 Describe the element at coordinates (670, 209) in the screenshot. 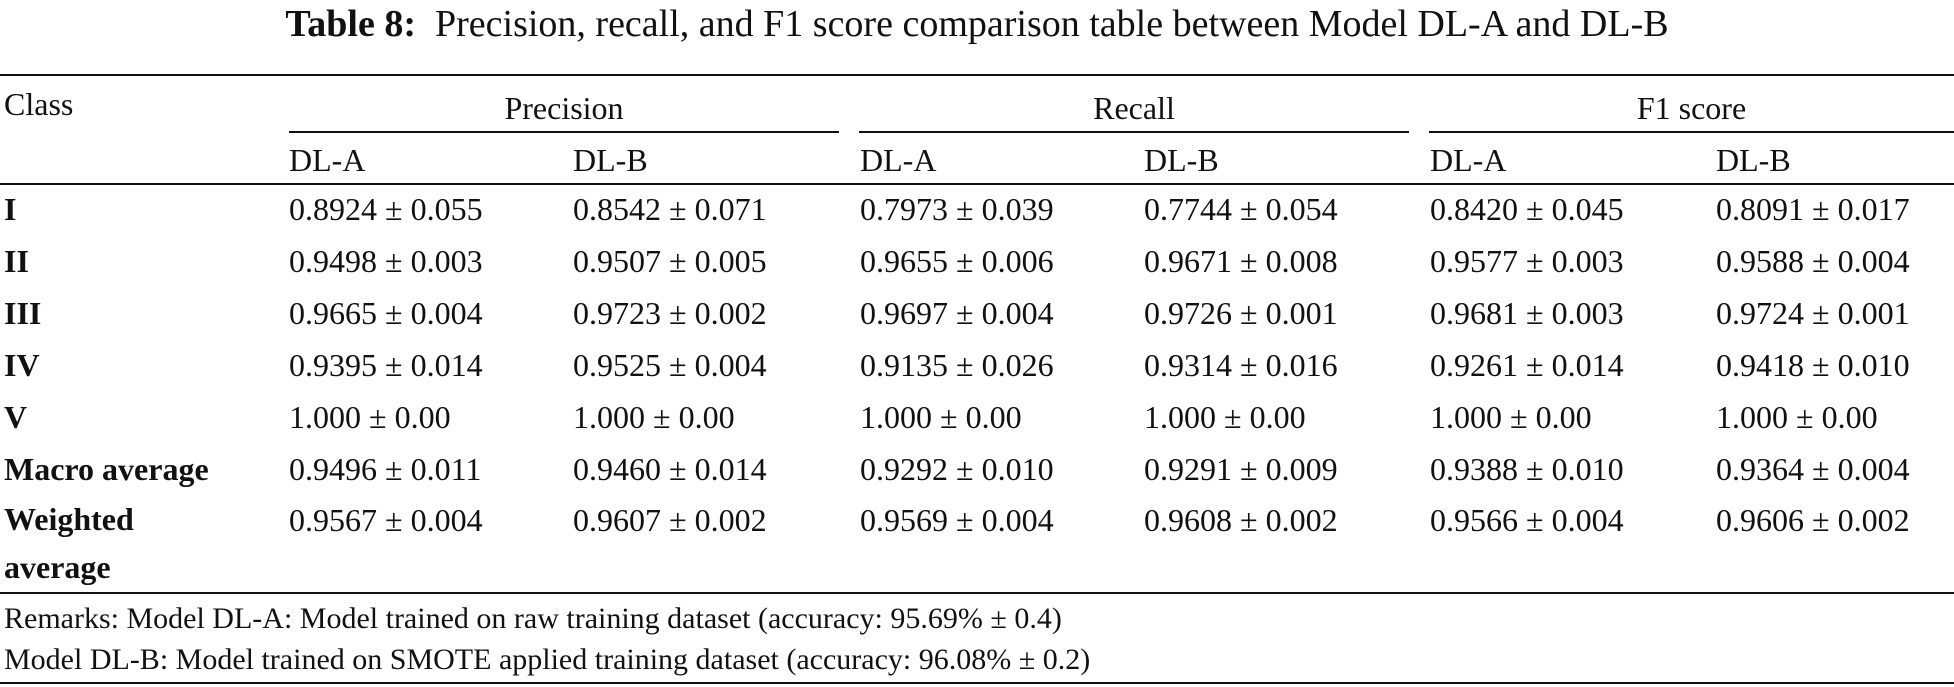

I see `table-cell: 0.8542 ± 0.071` at that location.